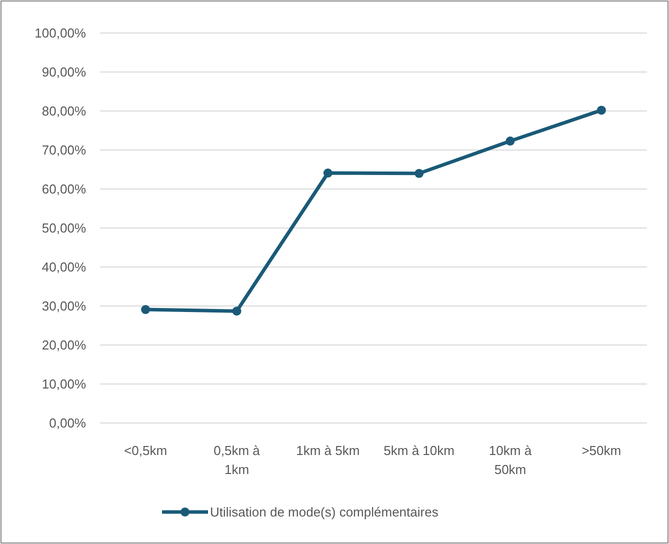 The width and height of the screenshot is (669, 544). Describe the element at coordinates (67, 423) in the screenshot. I see `y-tick-label: 0,00%` at that location.